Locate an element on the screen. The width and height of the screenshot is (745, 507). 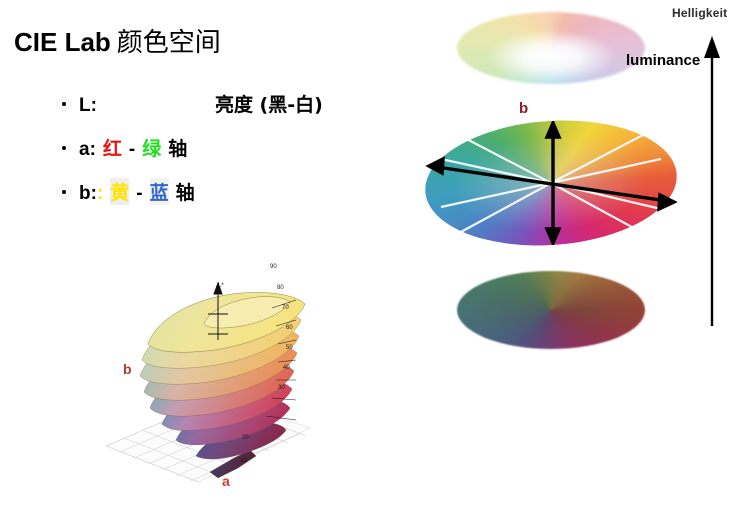
luminance-axis-arrow is located at coordinates (712, 181).